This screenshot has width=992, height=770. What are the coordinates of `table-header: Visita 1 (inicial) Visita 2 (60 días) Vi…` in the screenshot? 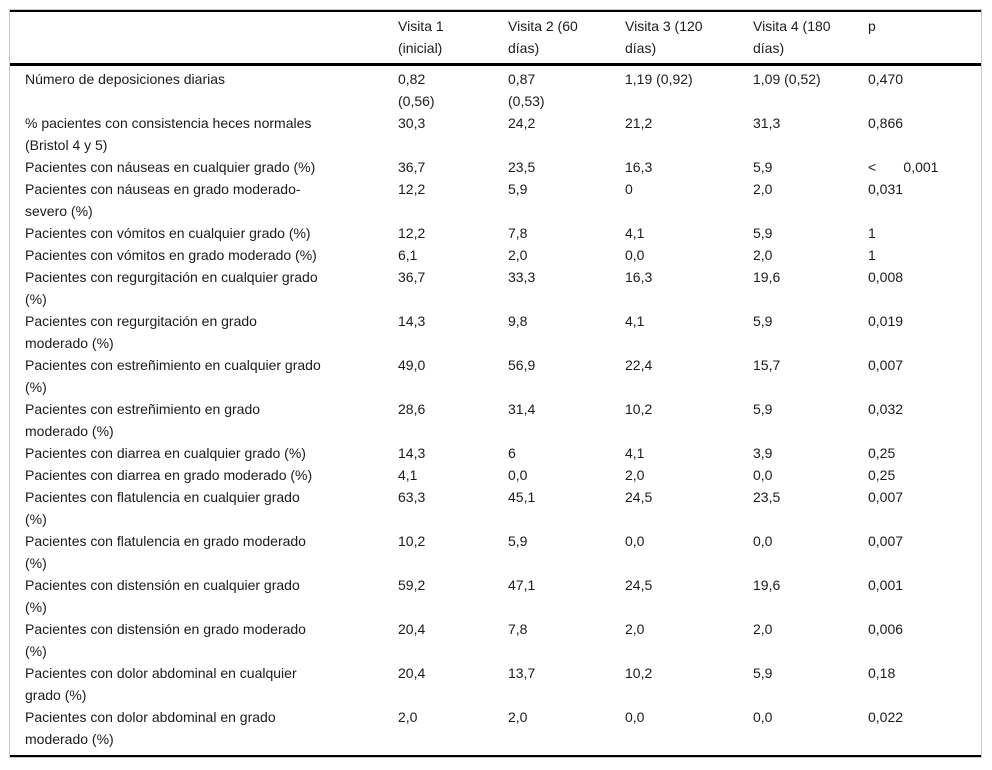 It's located at (495, 38).